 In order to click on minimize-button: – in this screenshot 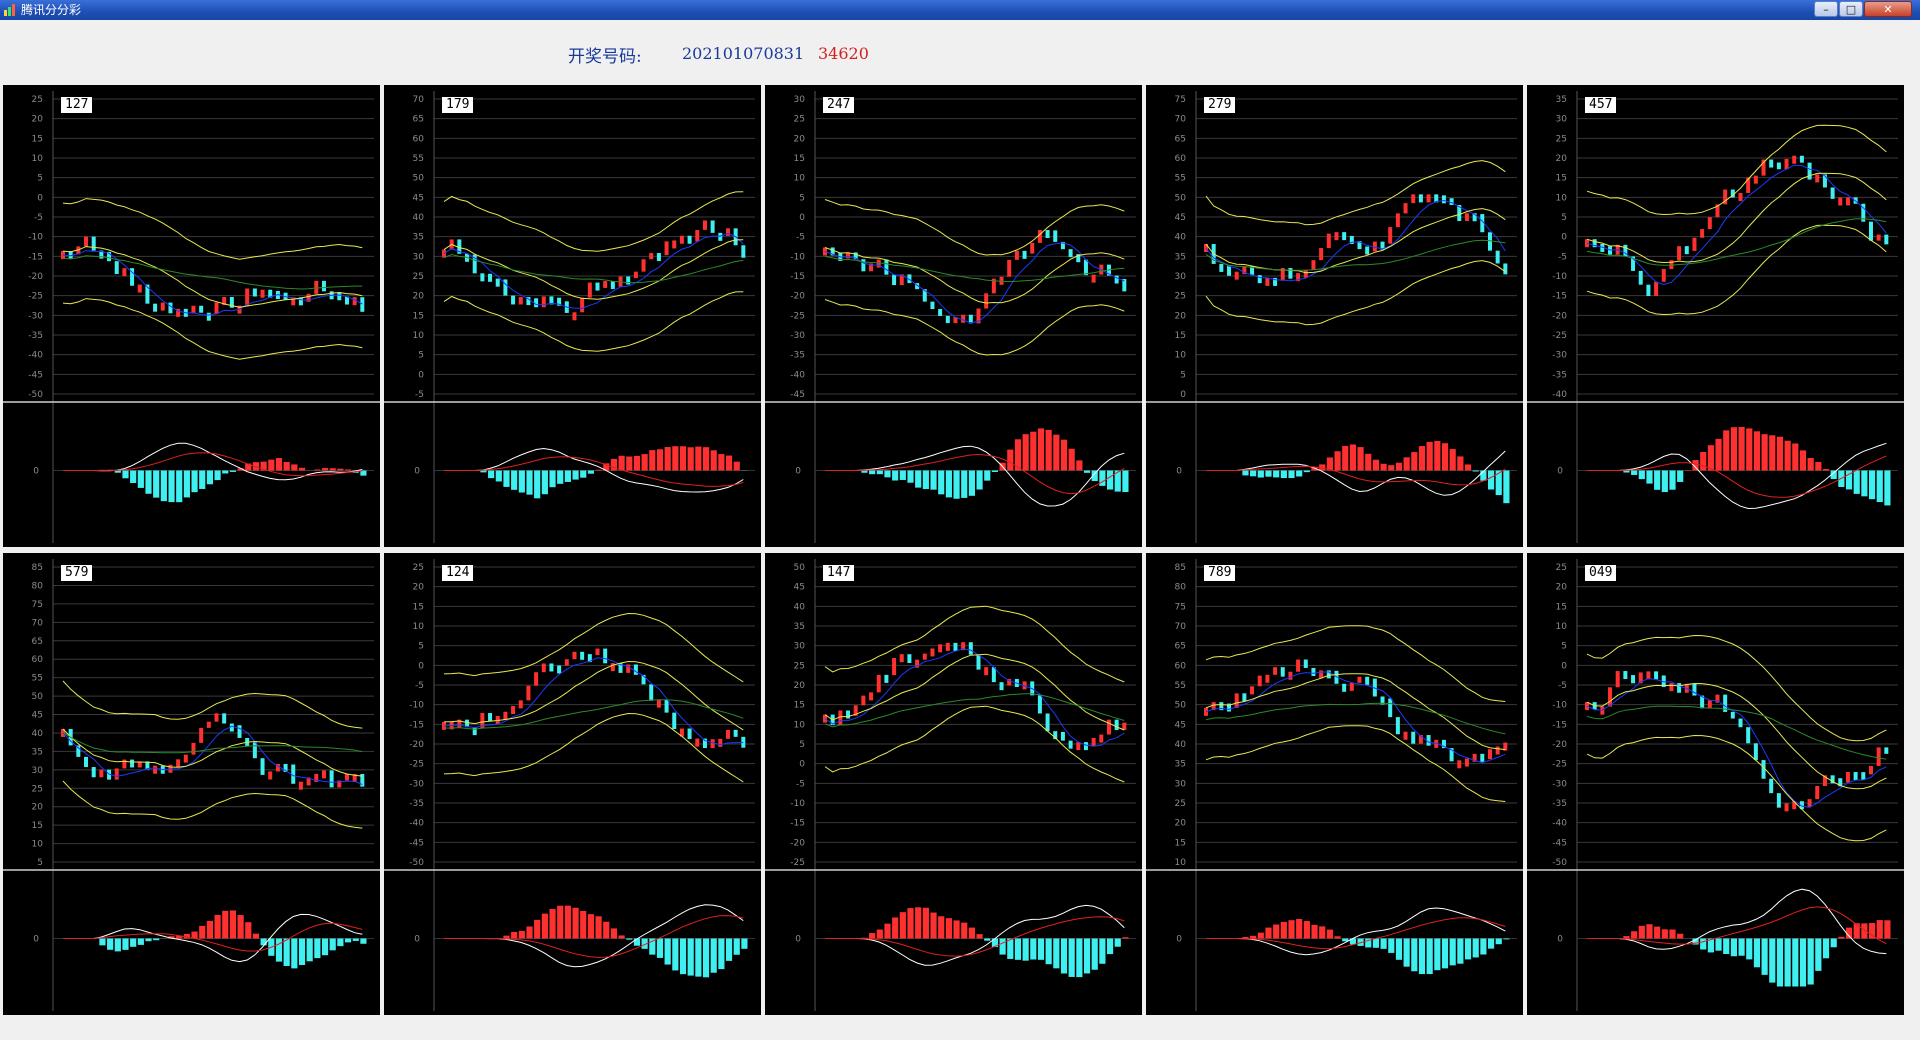, I will do `click(1826, 9)`.